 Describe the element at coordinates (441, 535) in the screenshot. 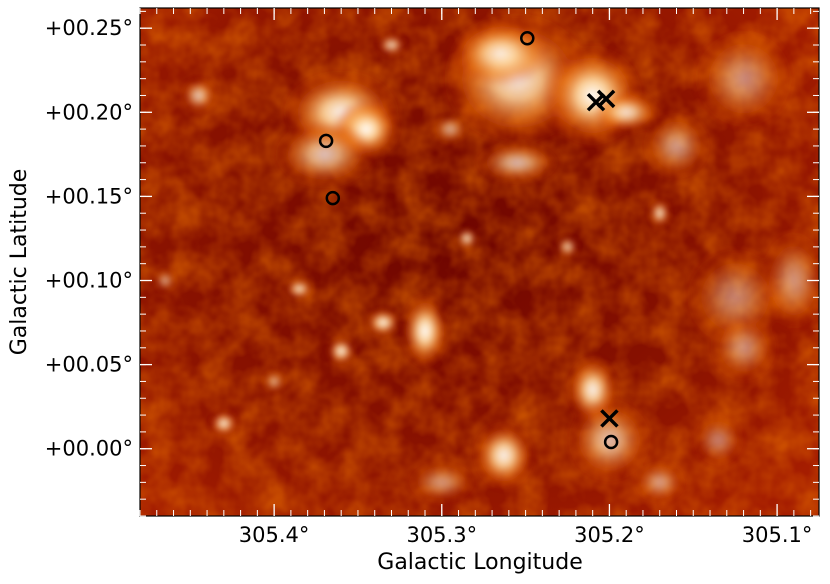

I see `x-tick-label: 305.3°` at that location.